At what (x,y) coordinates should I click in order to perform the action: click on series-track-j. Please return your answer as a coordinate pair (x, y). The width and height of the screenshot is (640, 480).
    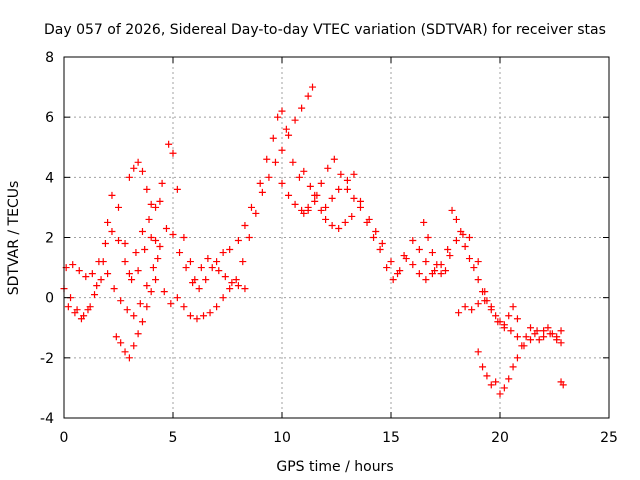
    Looking at the image, I should click on (454, 267).